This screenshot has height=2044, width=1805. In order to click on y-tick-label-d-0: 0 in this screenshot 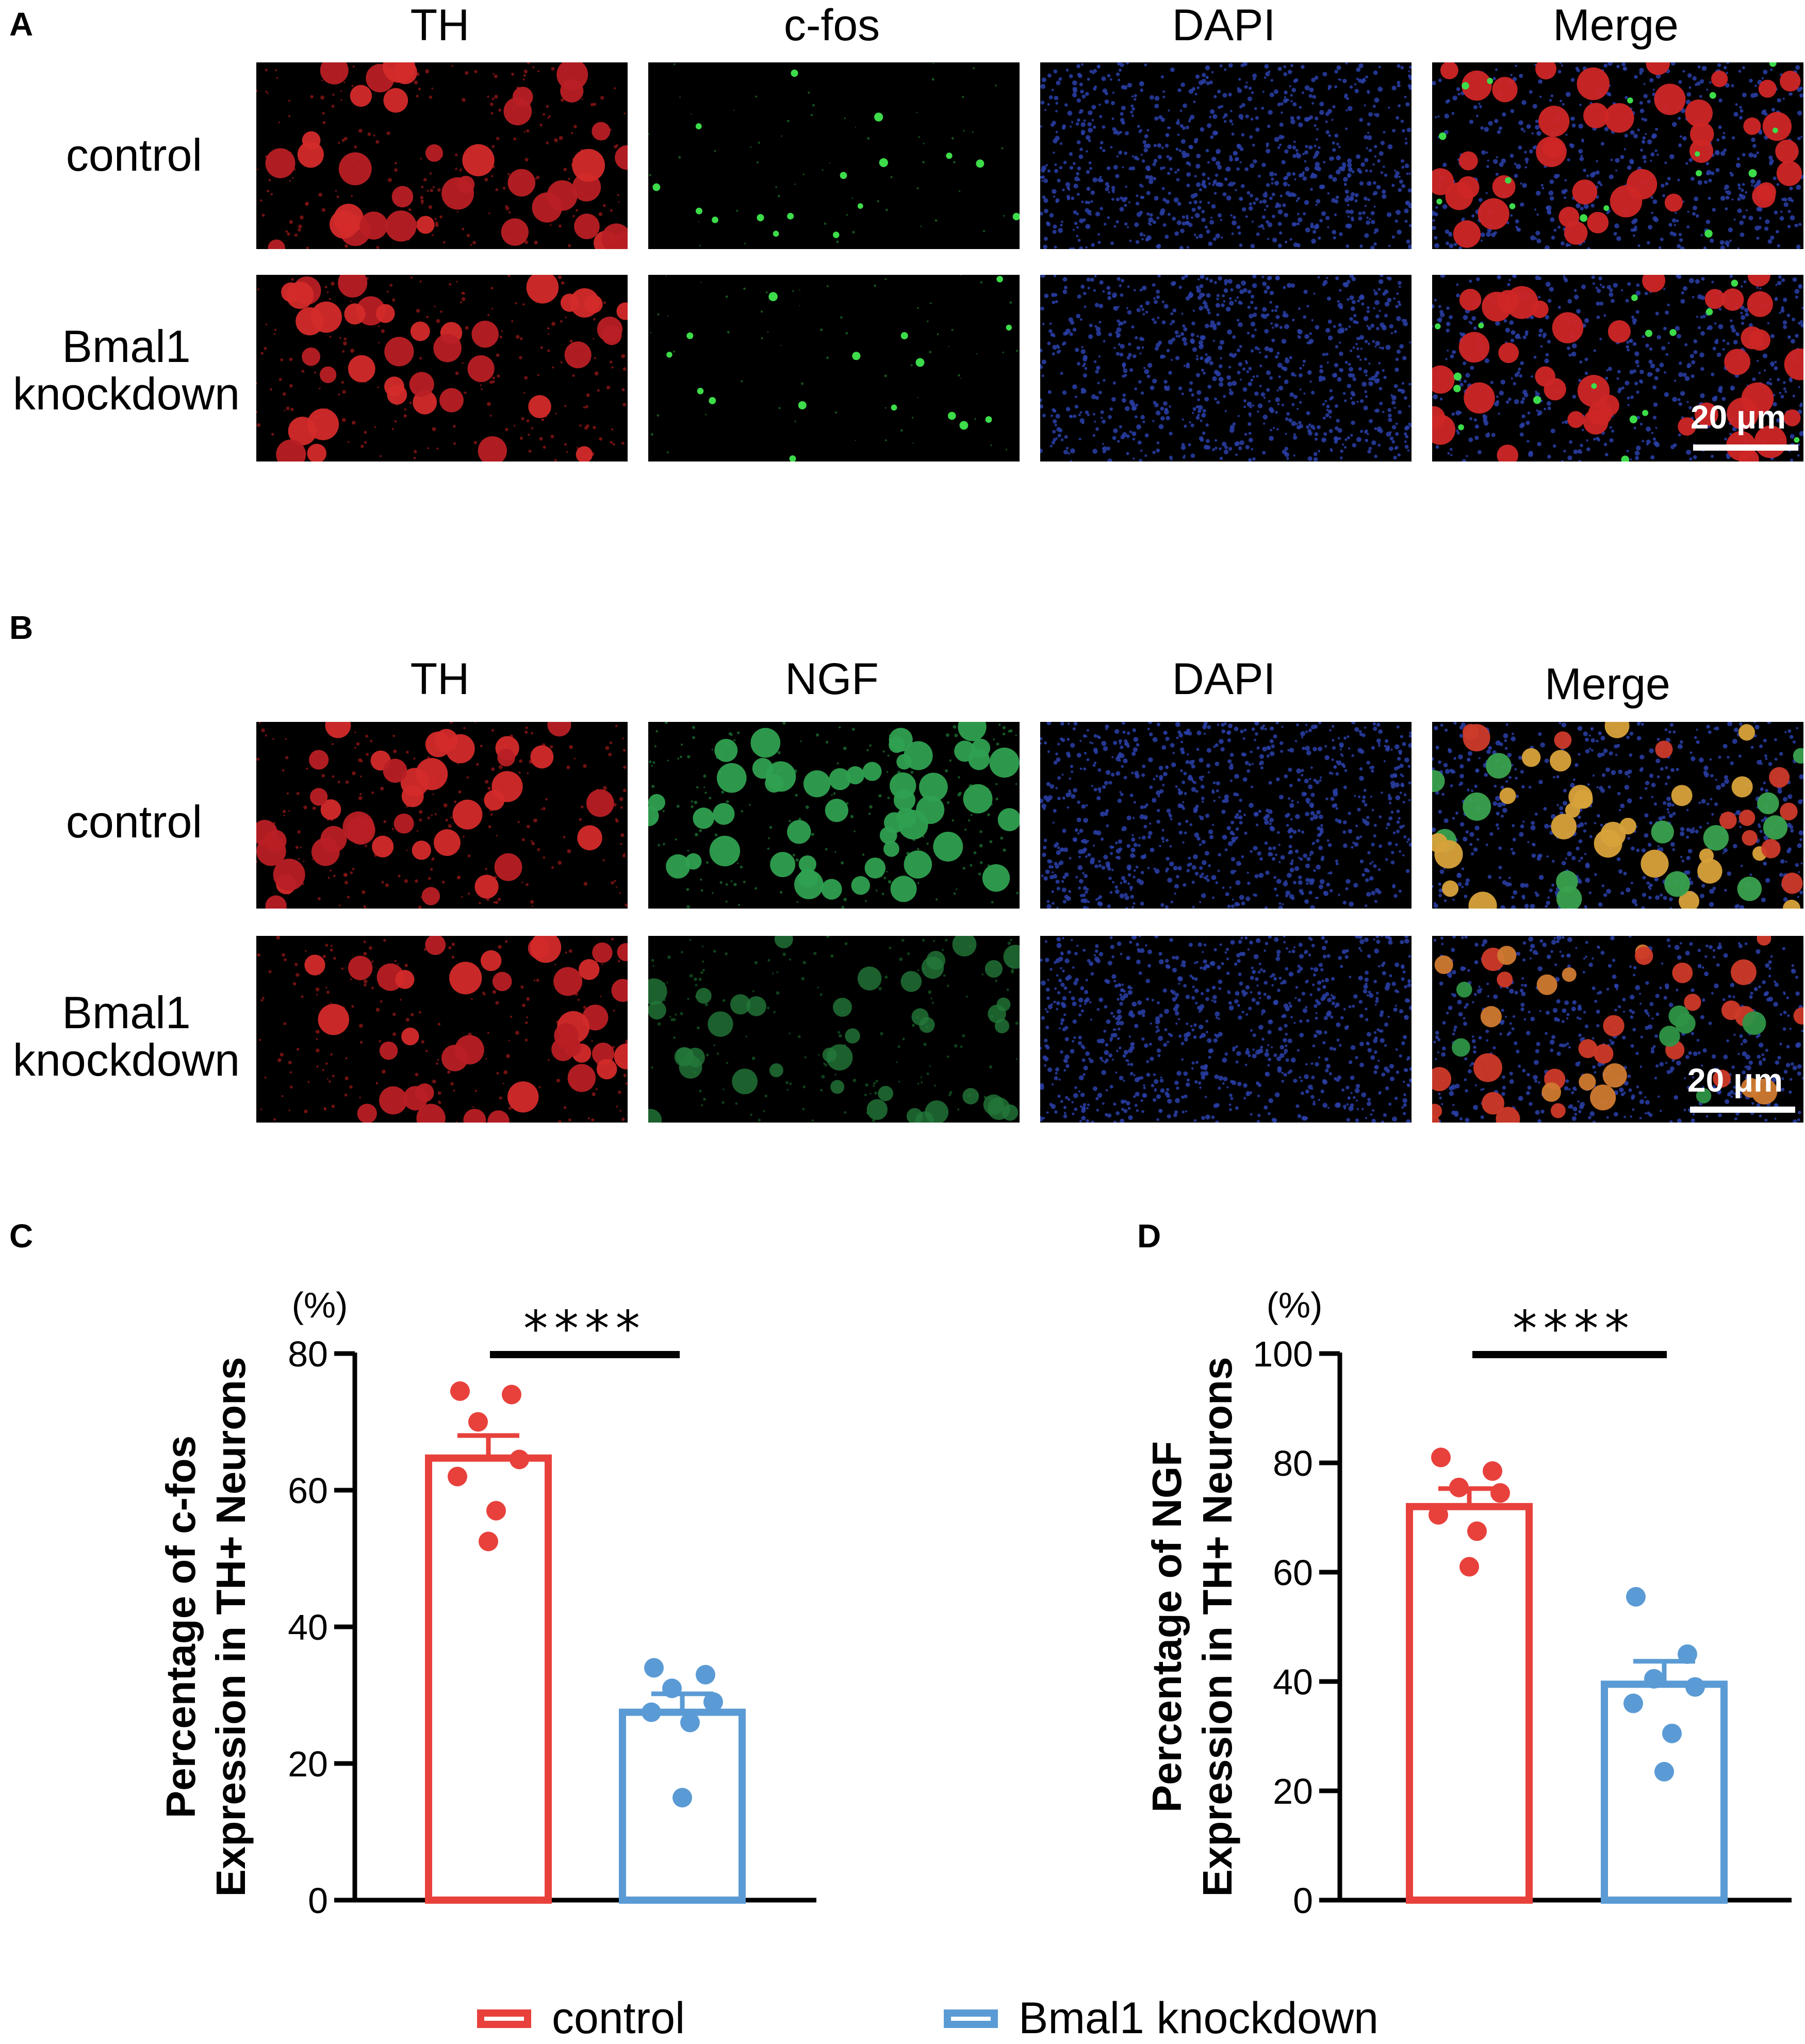, I will do `click(1303, 1901)`.